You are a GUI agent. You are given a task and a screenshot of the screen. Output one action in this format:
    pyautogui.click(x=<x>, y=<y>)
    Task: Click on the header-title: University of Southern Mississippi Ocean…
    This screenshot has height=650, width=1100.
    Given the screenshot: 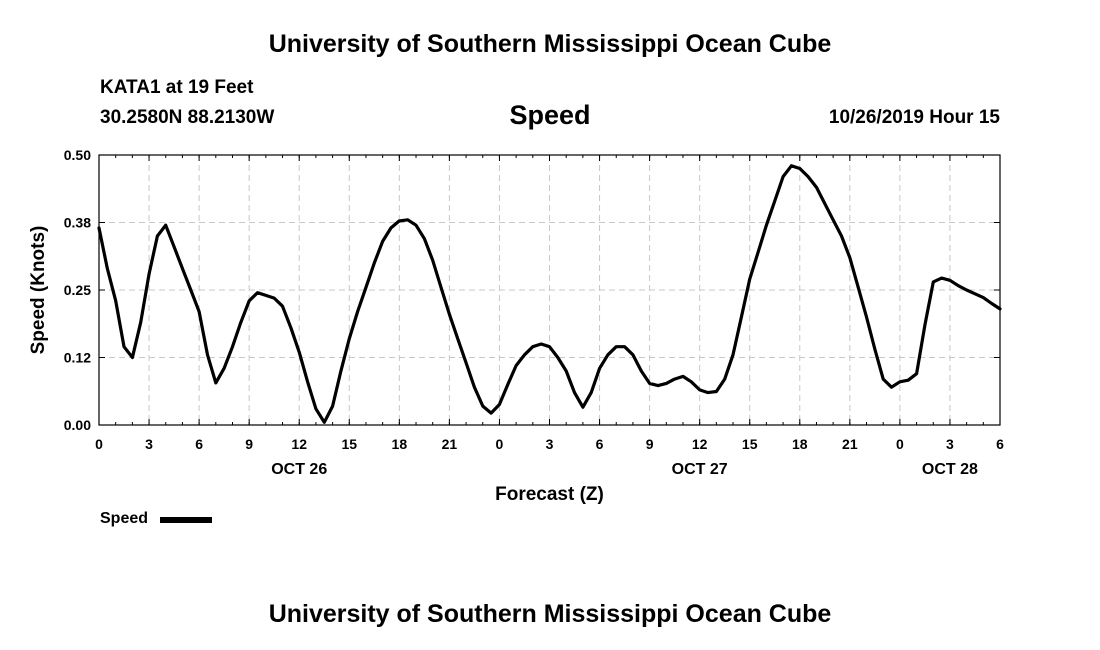 What is the action you would take?
    pyautogui.click(x=550, y=44)
    